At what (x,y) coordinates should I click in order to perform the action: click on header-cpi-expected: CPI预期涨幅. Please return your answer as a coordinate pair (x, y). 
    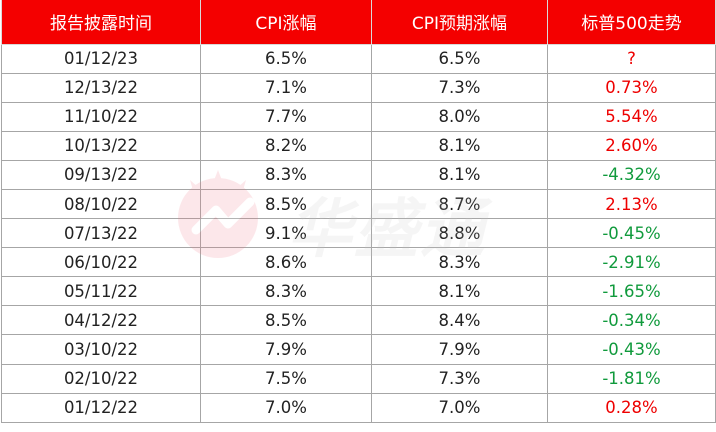
    Looking at the image, I should click on (459, 22).